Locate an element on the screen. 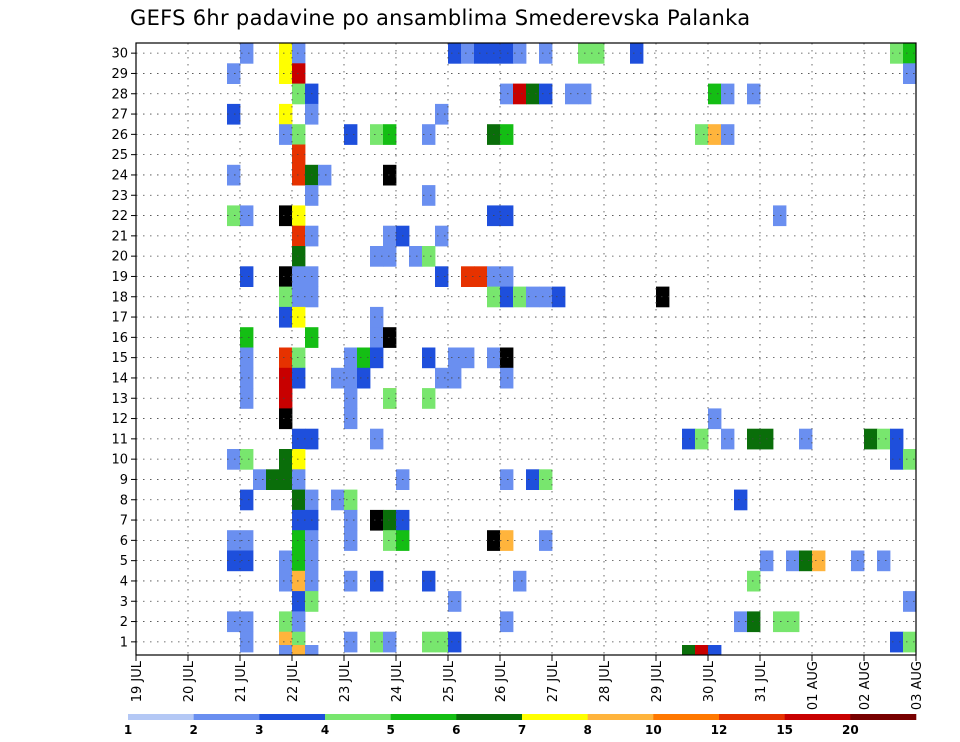  x-tick-label: 22 JUL is located at coordinates (293, 681).